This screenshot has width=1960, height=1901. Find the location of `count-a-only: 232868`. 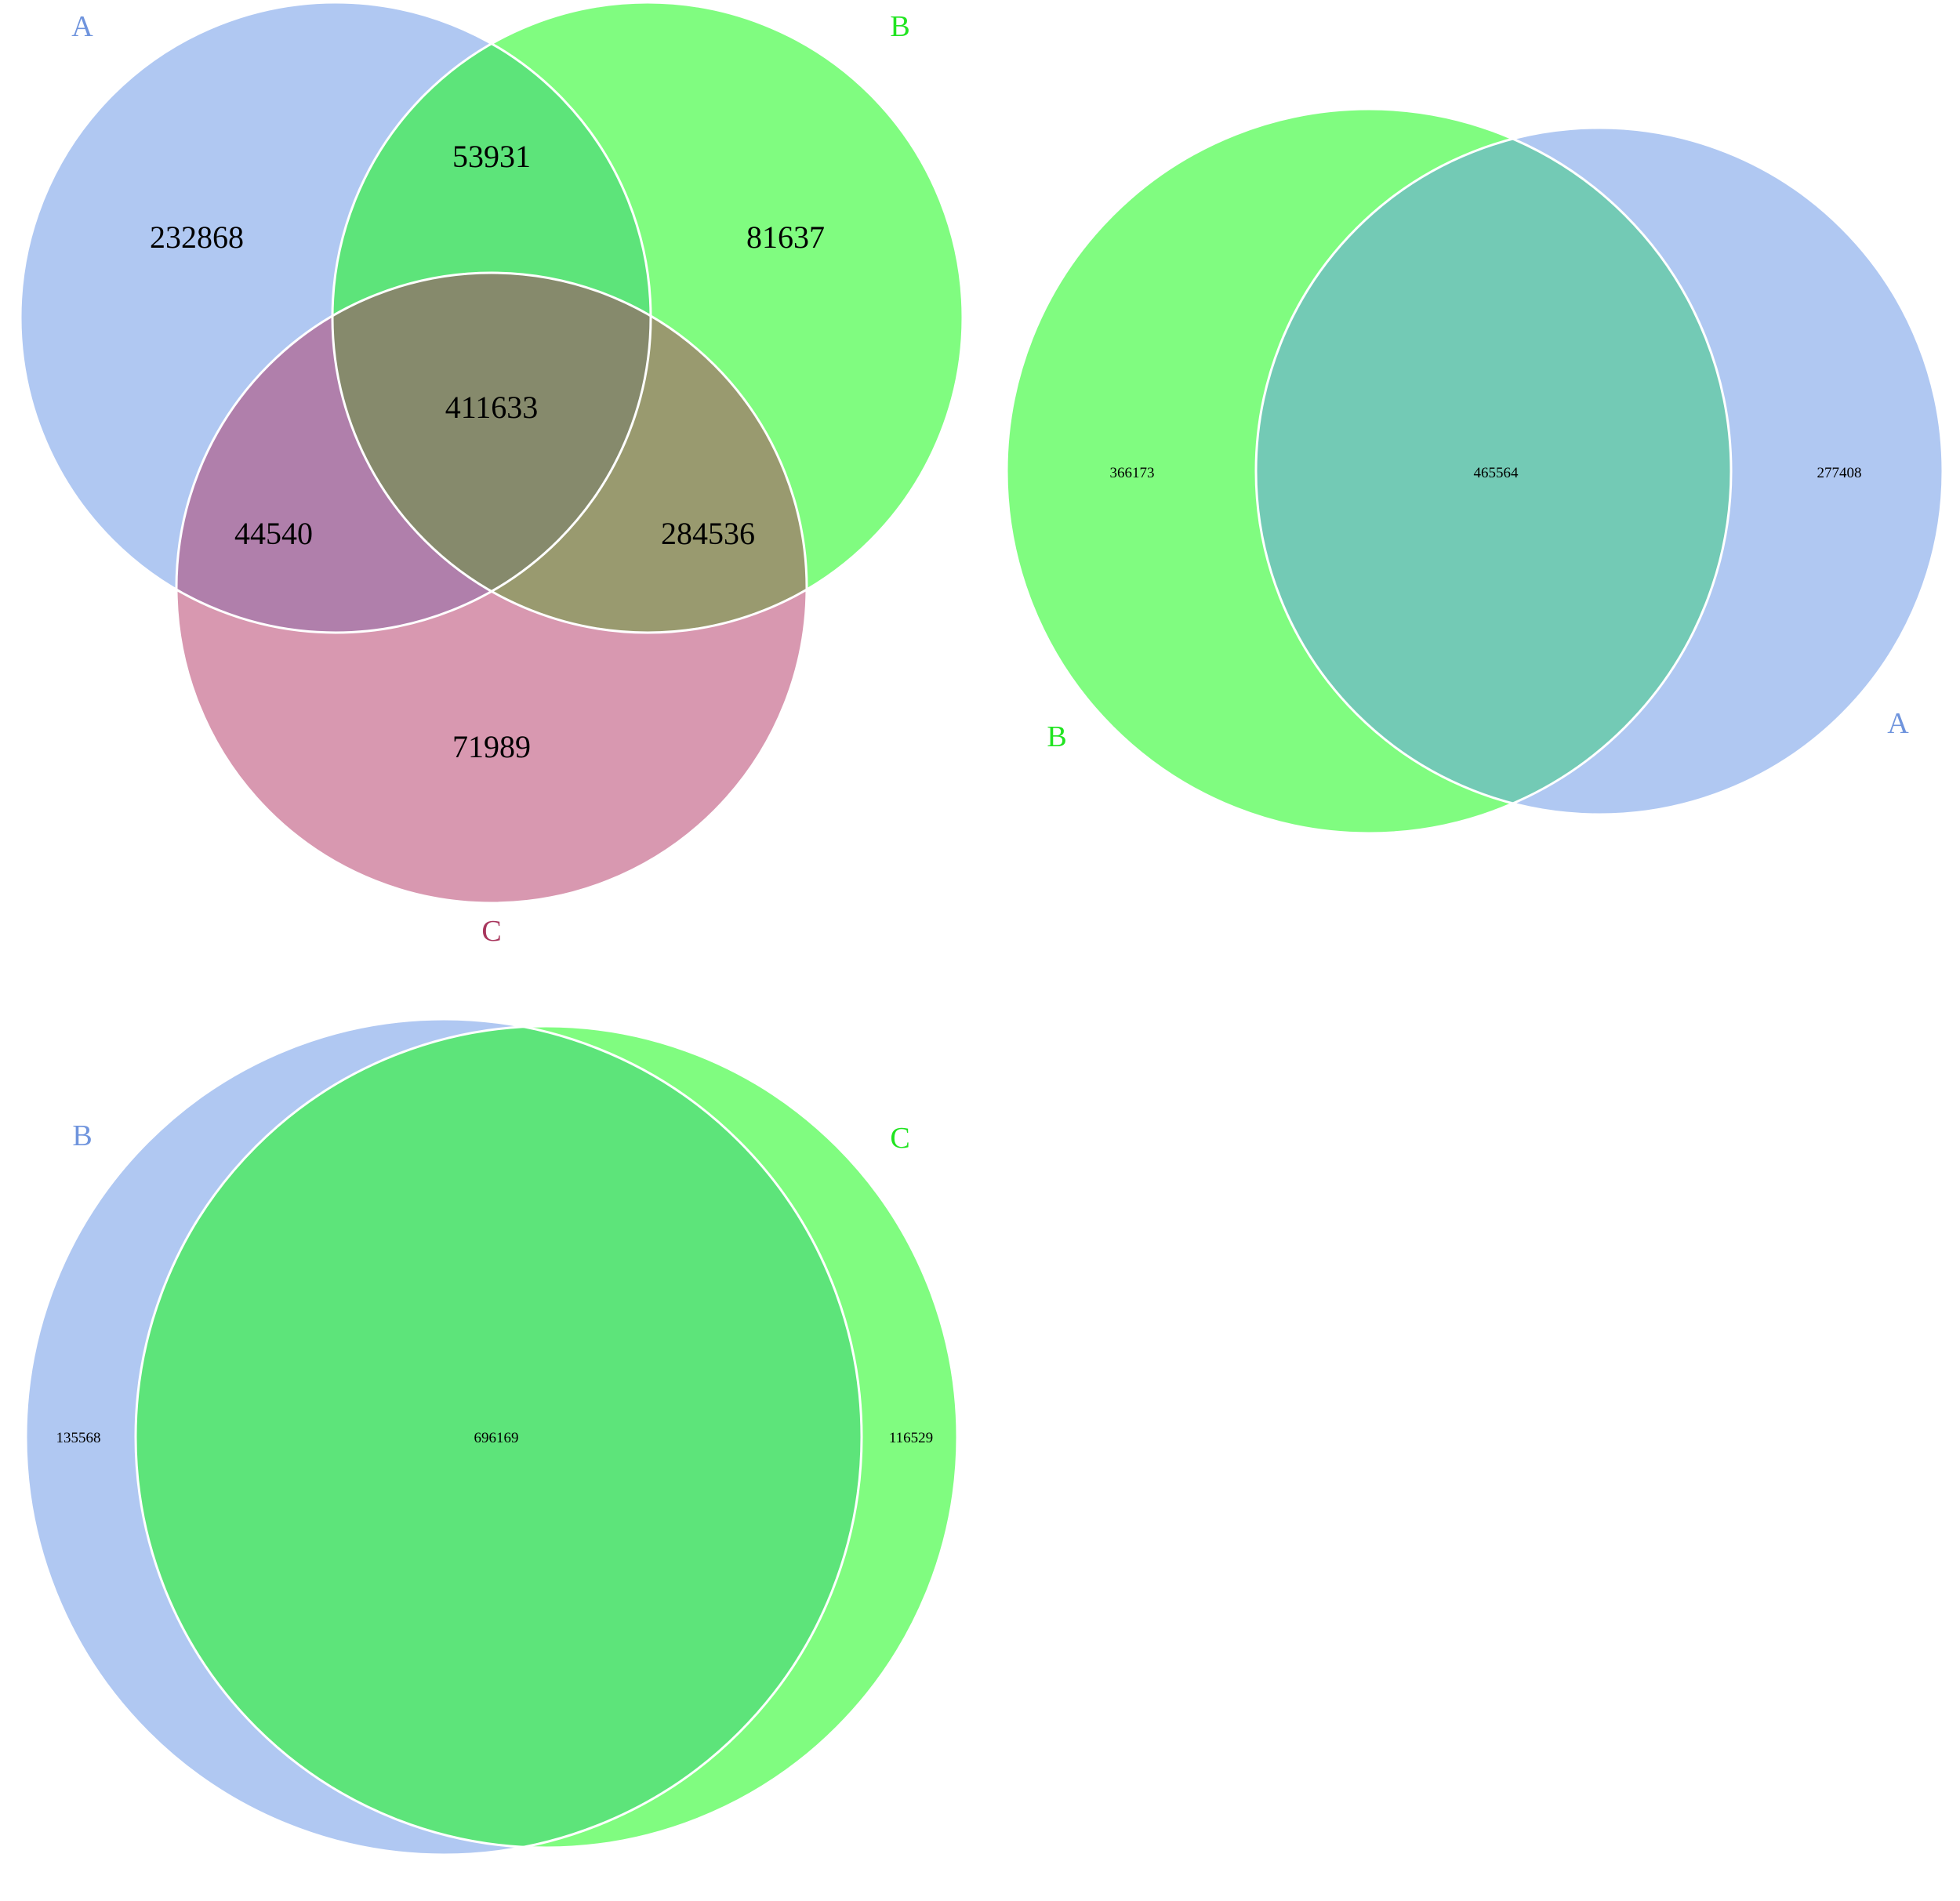

count-a-only: 232868 is located at coordinates (197, 237).